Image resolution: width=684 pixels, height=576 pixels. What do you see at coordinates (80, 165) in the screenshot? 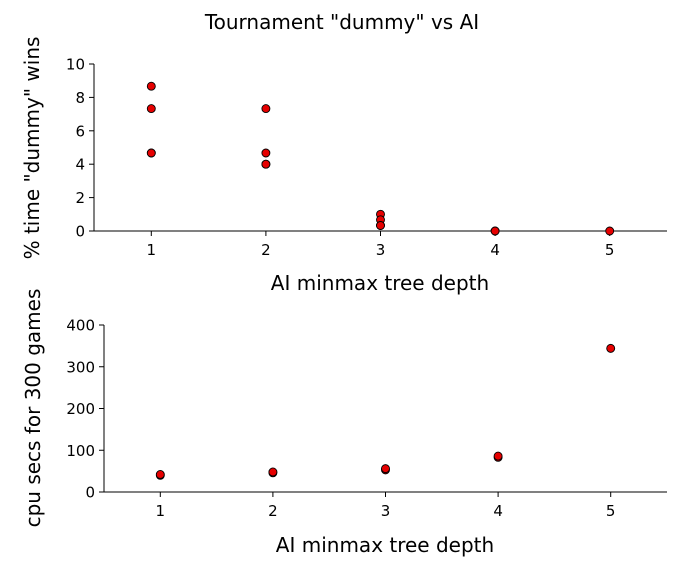
I see `y-tick-label: 4` at bounding box center [80, 165].